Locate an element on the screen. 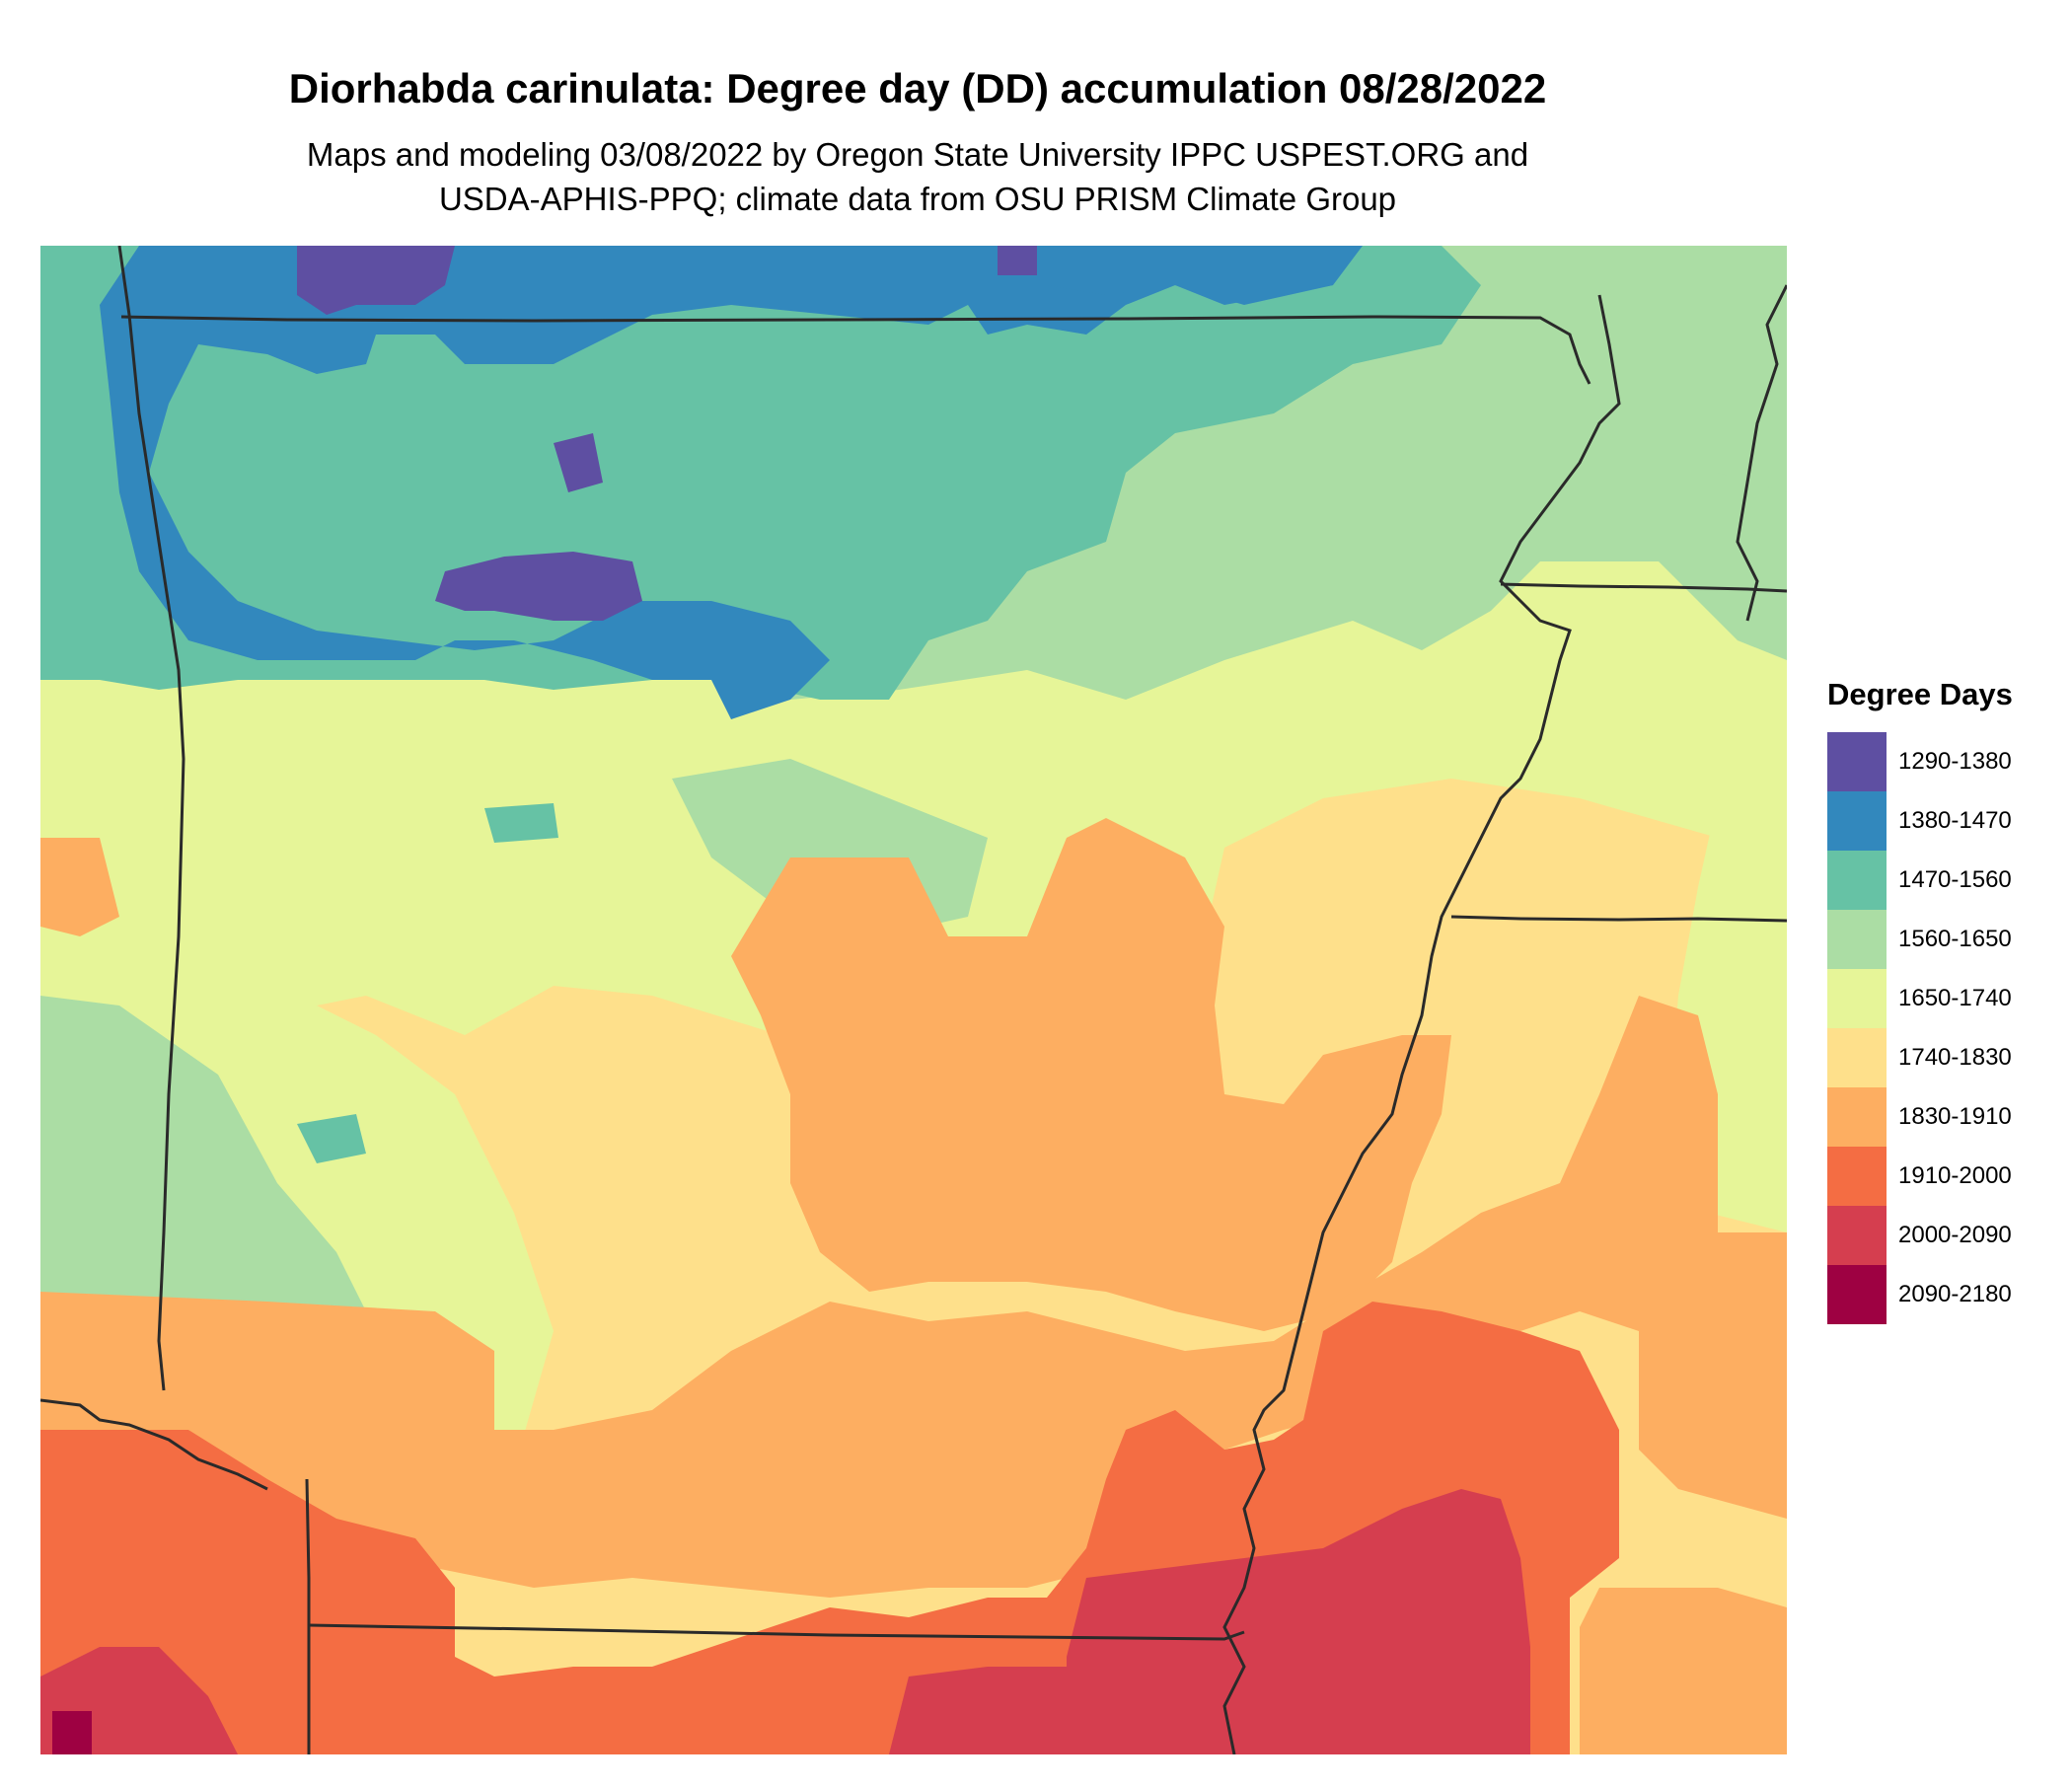 The image size is (2072, 1789). dd-zone-1290-1380-mid is located at coordinates (539, 587).